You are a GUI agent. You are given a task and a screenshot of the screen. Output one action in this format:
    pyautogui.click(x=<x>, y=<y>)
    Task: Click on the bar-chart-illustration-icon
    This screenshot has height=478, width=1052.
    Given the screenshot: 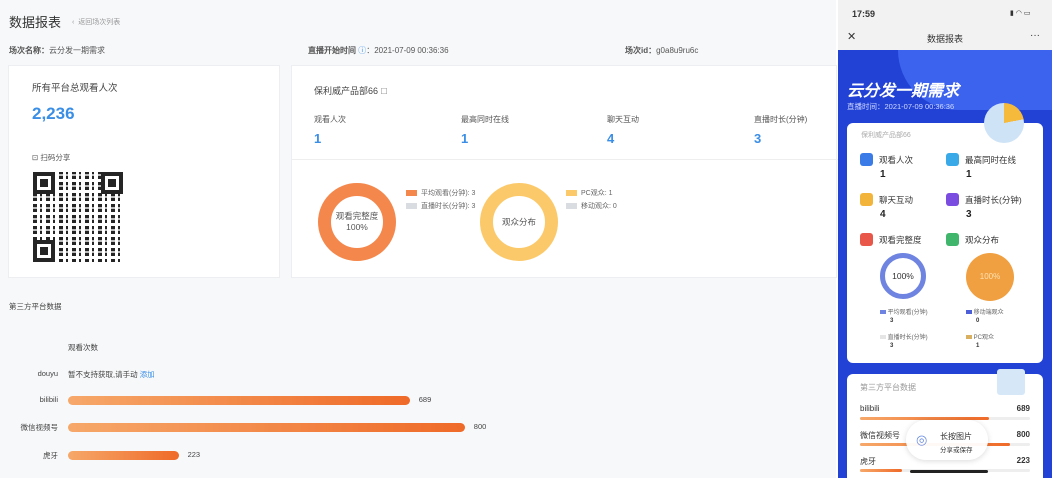 What is the action you would take?
    pyautogui.click(x=1011, y=382)
    